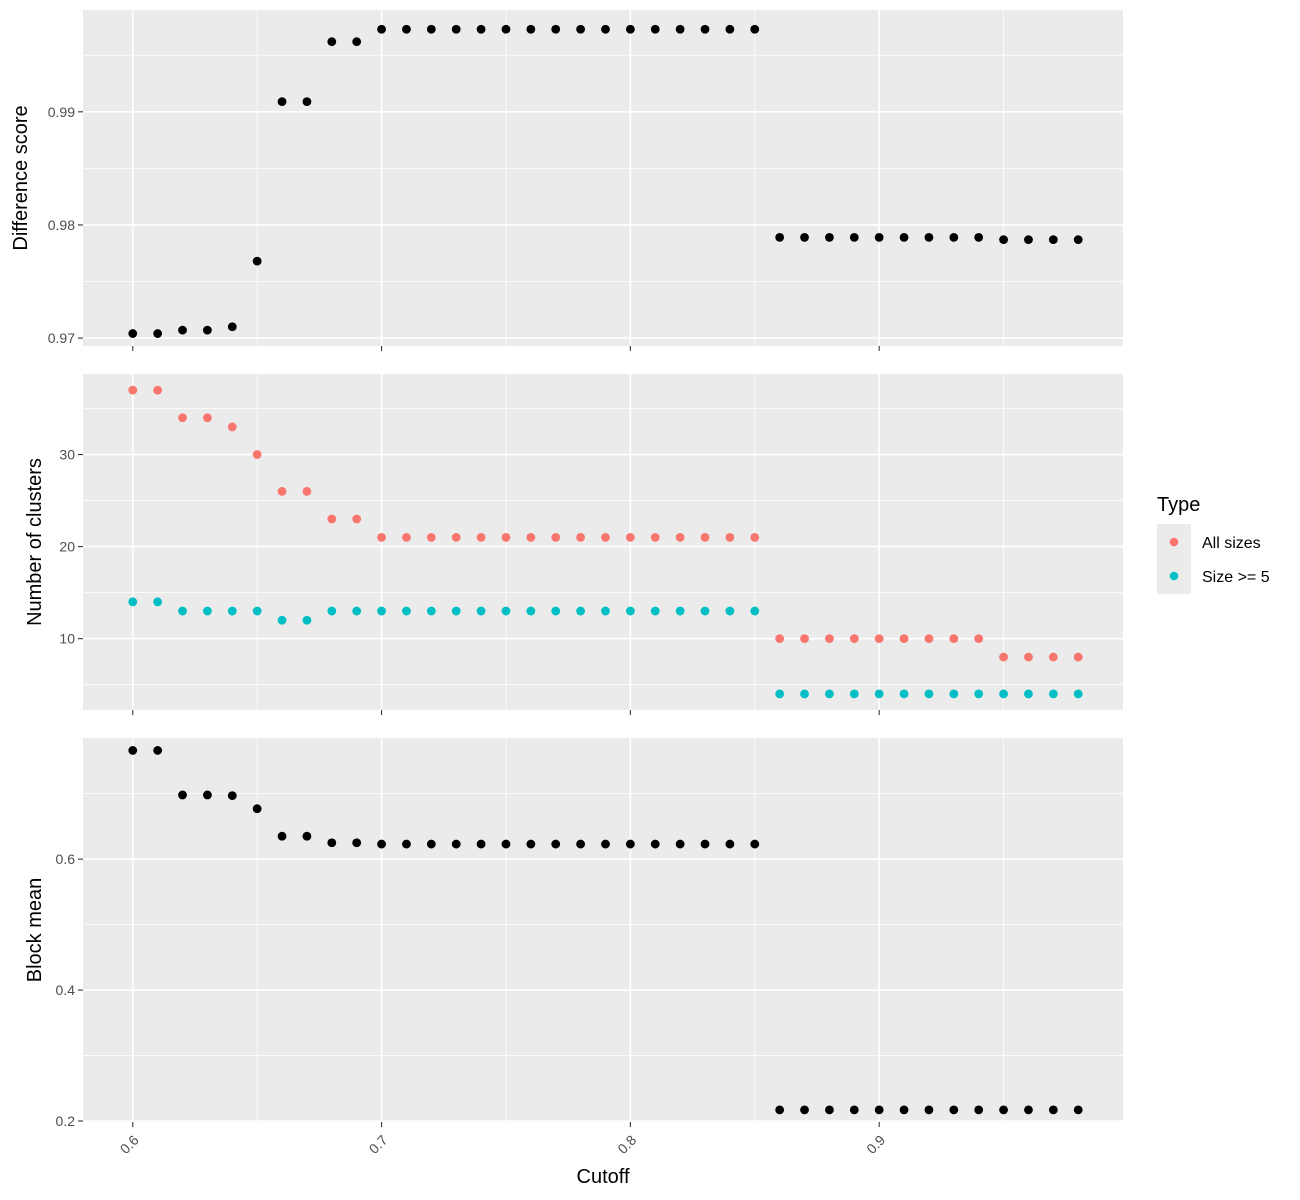 This screenshot has height=1200, width=1300. What do you see at coordinates (66, 1121) in the screenshot?
I see `y-tick-label: 0.2` at bounding box center [66, 1121].